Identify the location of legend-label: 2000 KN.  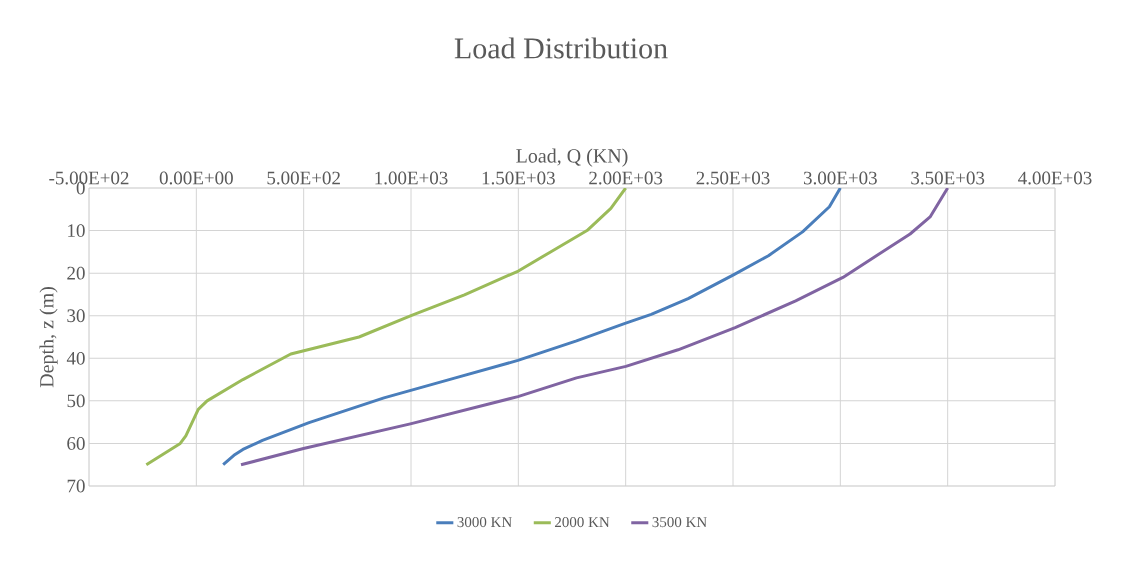
(582, 522).